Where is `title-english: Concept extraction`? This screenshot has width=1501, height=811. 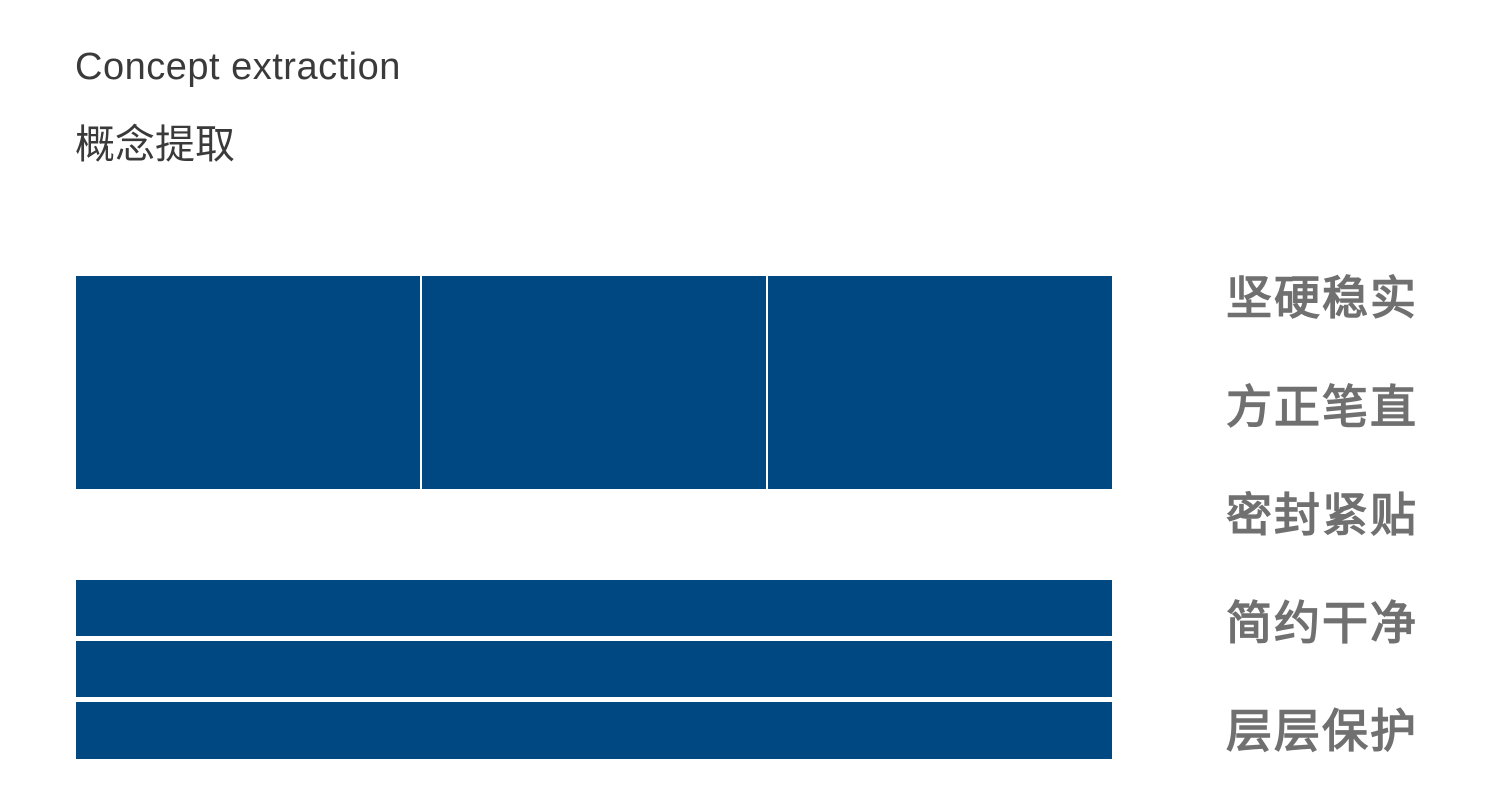 title-english: Concept extraction is located at coordinates (238, 67).